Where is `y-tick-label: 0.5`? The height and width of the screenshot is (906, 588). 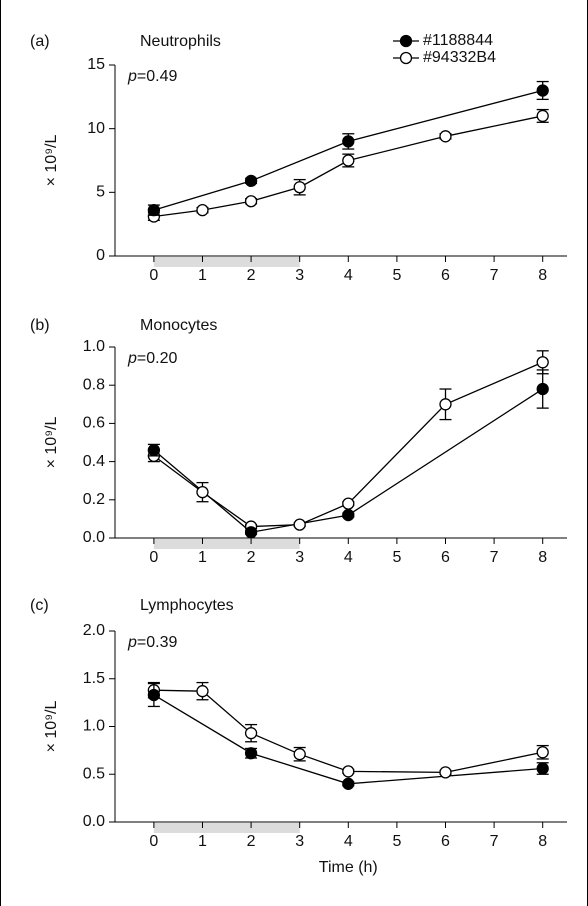
y-tick-label: 0.5 is located at coordinates (94, 773).